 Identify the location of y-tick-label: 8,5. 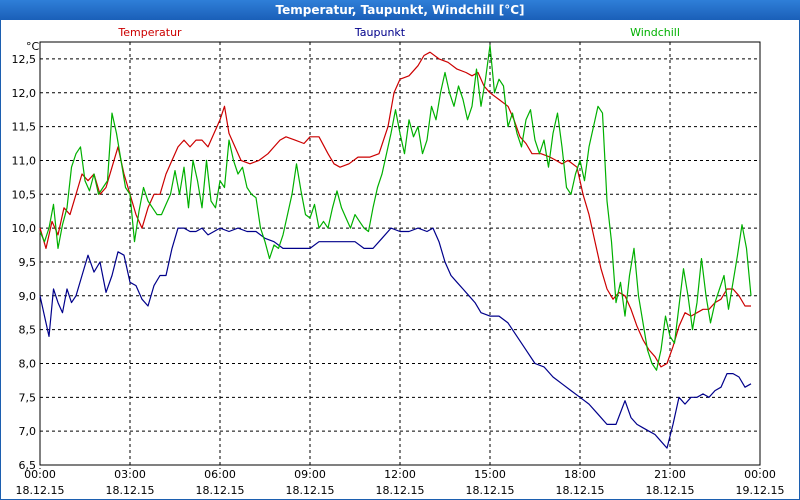
(28, 330).